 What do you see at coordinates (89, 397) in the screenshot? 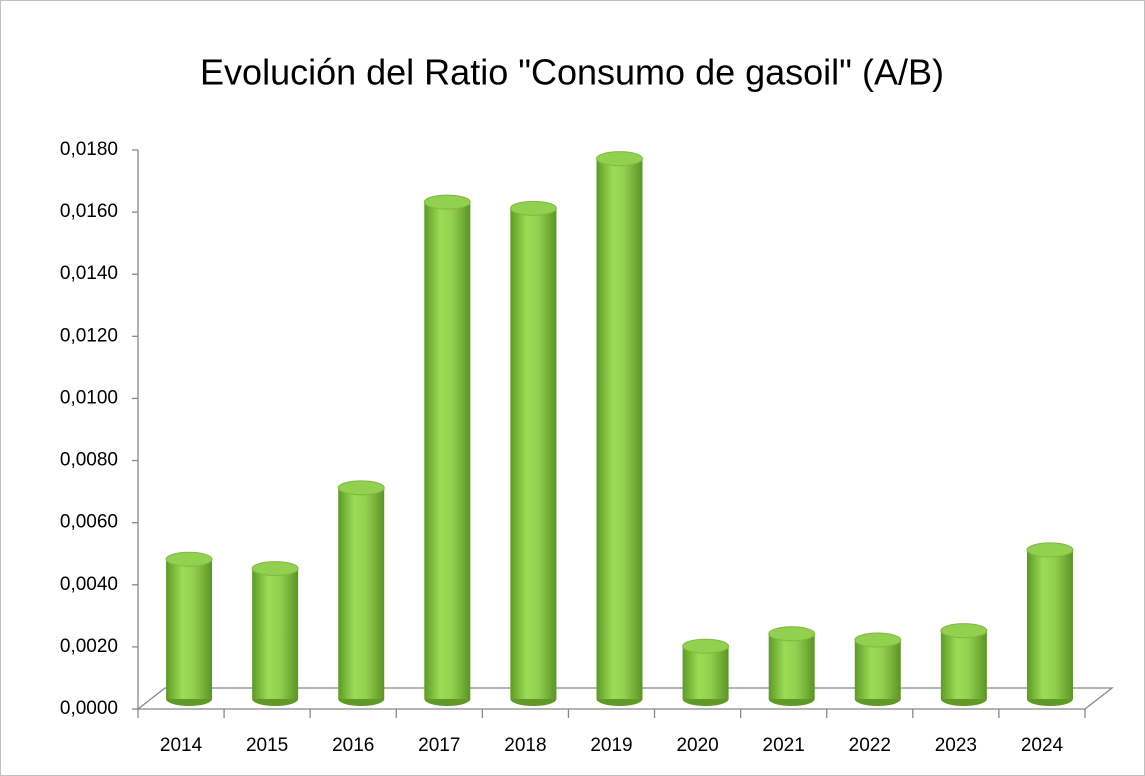
I see `y-tick-label: 0,0100` at bounding box center [89, 397].